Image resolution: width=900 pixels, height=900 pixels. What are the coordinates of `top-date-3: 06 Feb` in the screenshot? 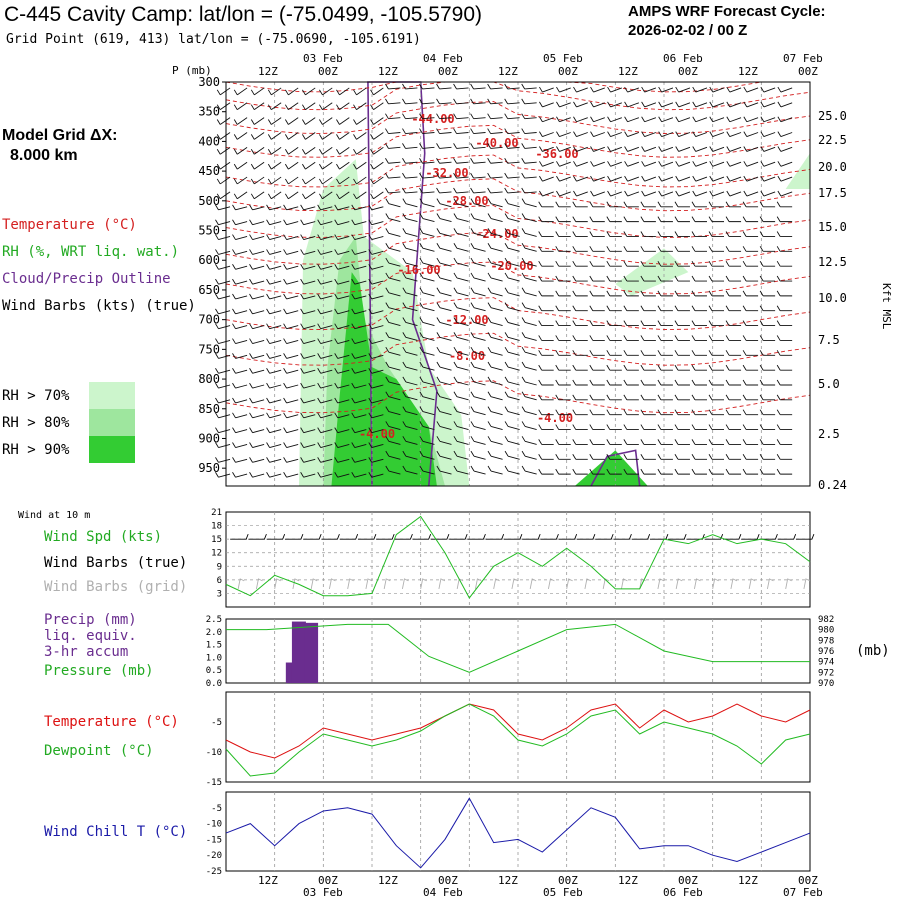 It's located at (683, 58).